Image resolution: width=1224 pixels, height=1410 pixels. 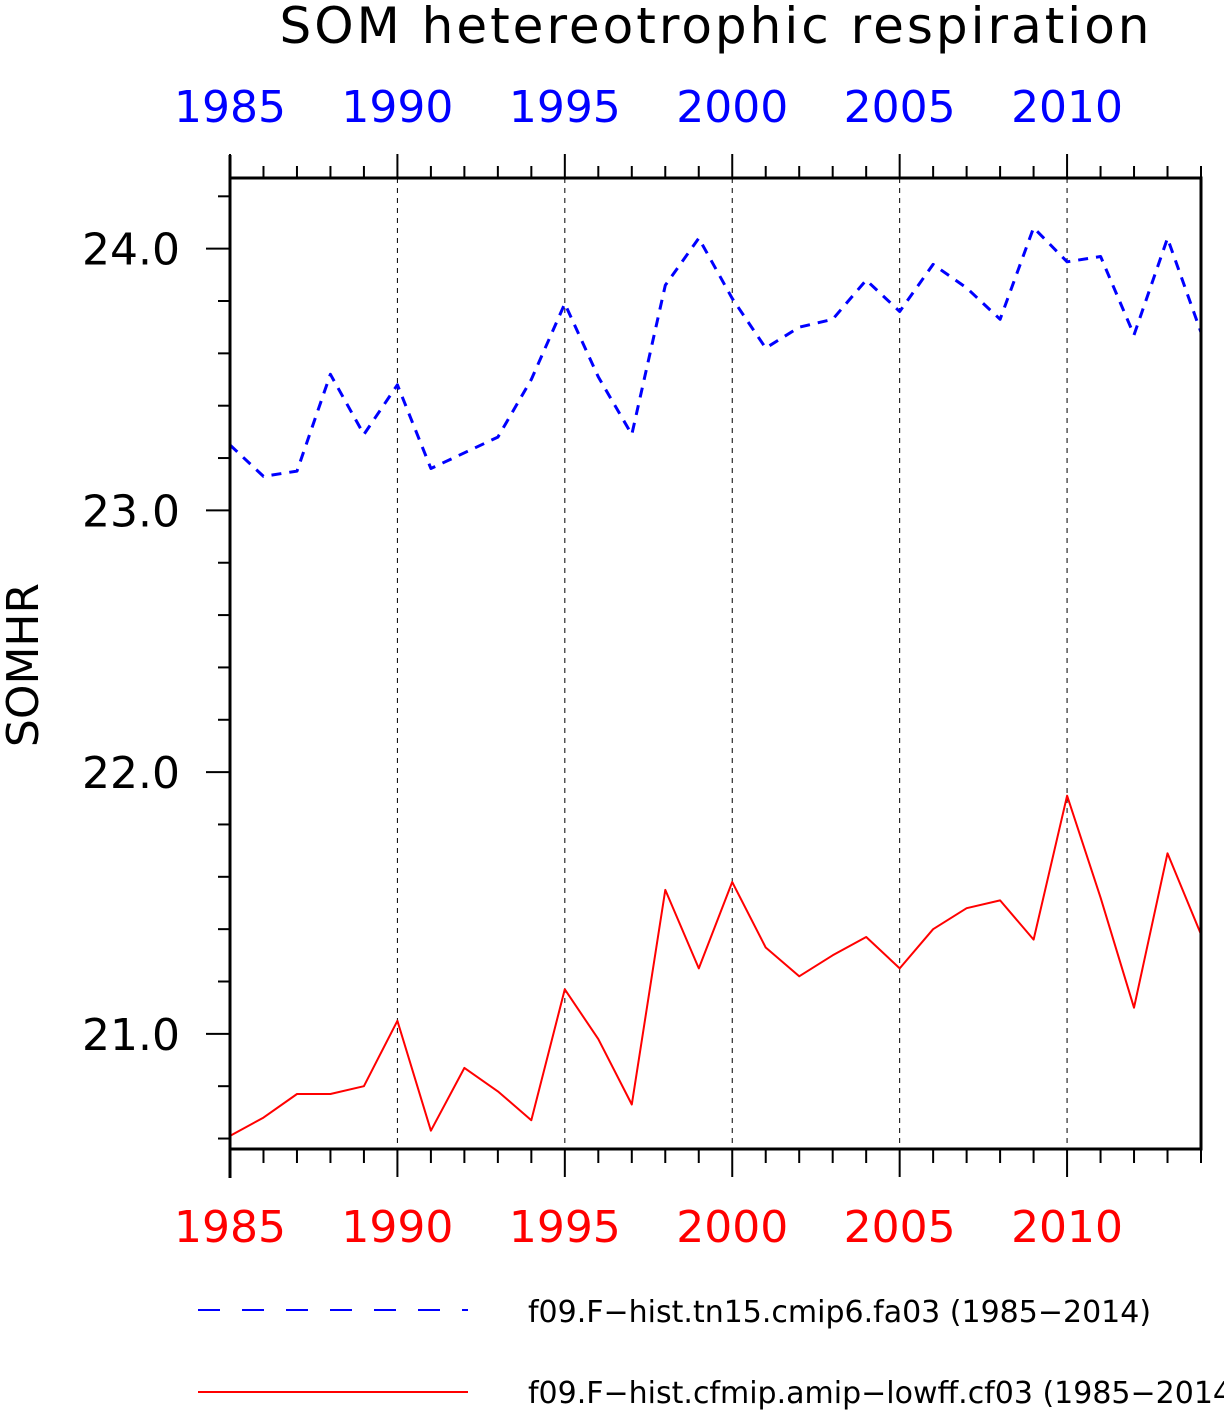 I want to click on y-tick-label: 22.0, so click(x=131, y=773).